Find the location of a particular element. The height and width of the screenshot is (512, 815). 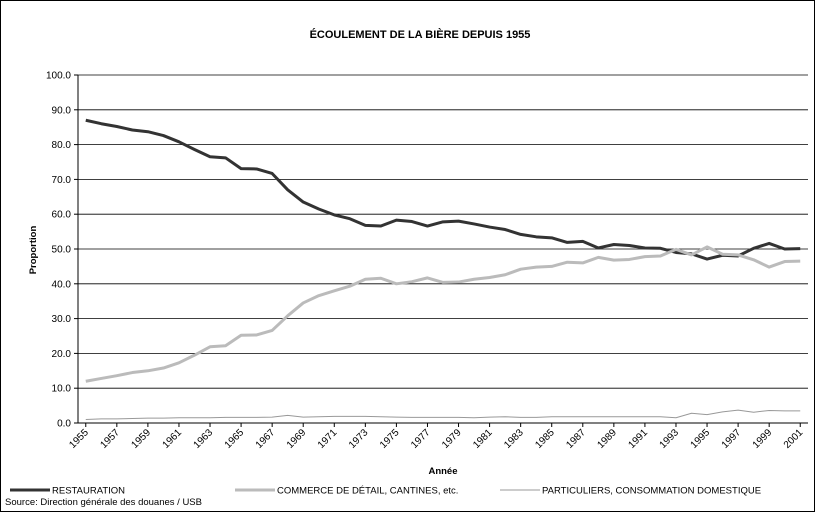

y-tick-label: 40.0 is located at coordinates (62, 284).